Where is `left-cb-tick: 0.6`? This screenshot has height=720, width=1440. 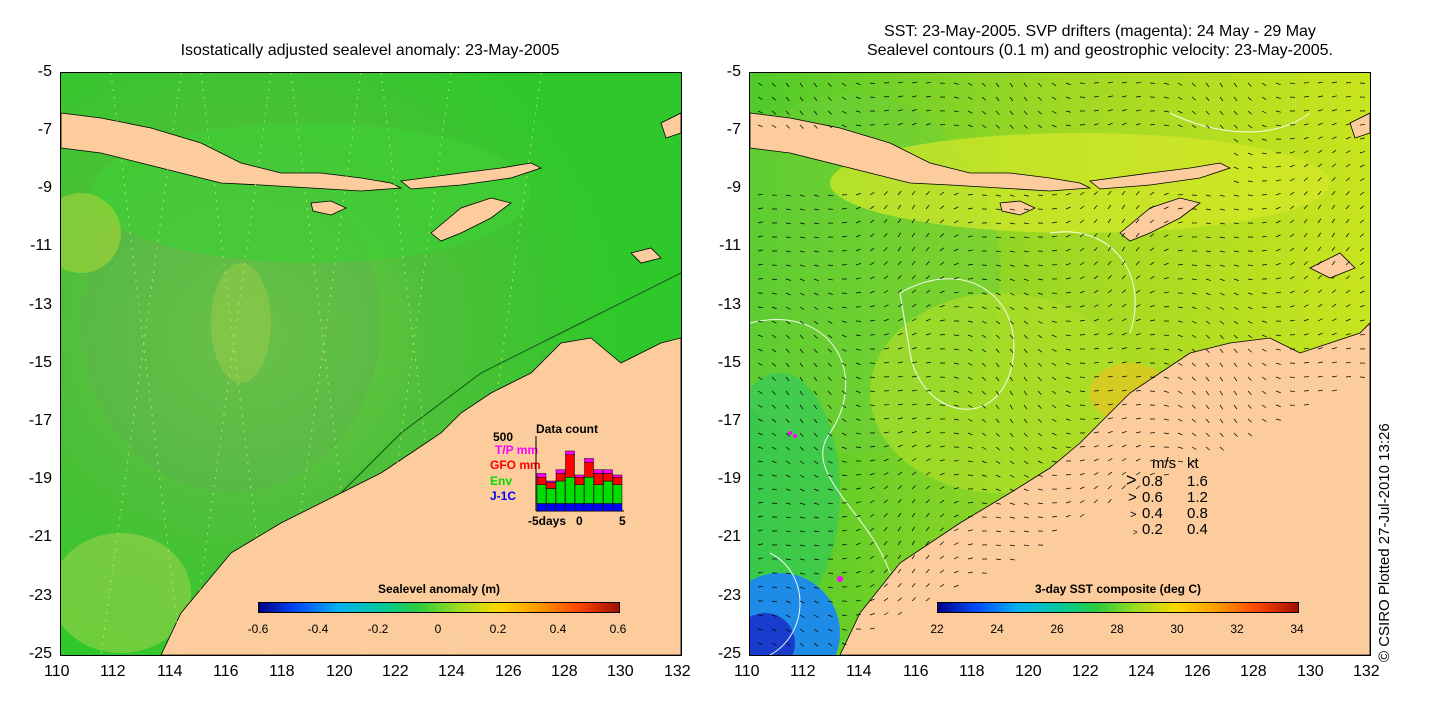 left-cb-tick: 0.6 is located at coordinates (618, 629).